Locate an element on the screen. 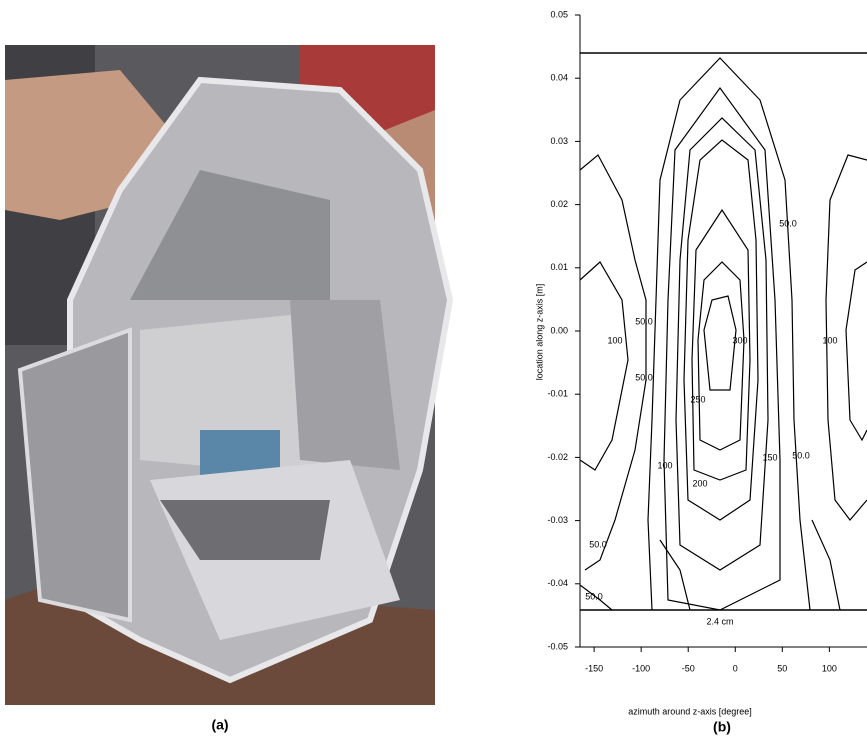 This screenshot has height=740, width=867. y-tick-label: 0.04 is located at coordinates (559, 78).